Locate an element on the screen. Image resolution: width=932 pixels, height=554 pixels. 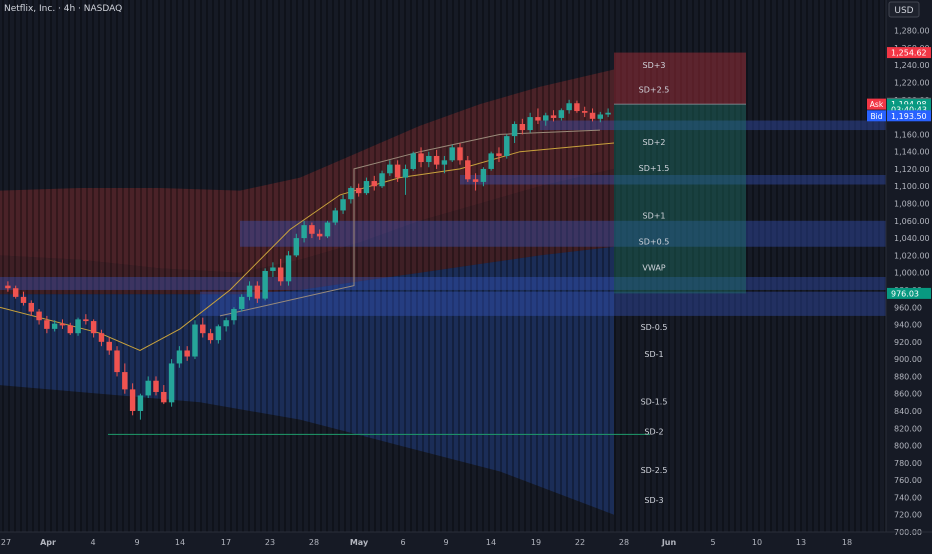
price-tick-label: 860.00 is located at coordinates (908, 394).